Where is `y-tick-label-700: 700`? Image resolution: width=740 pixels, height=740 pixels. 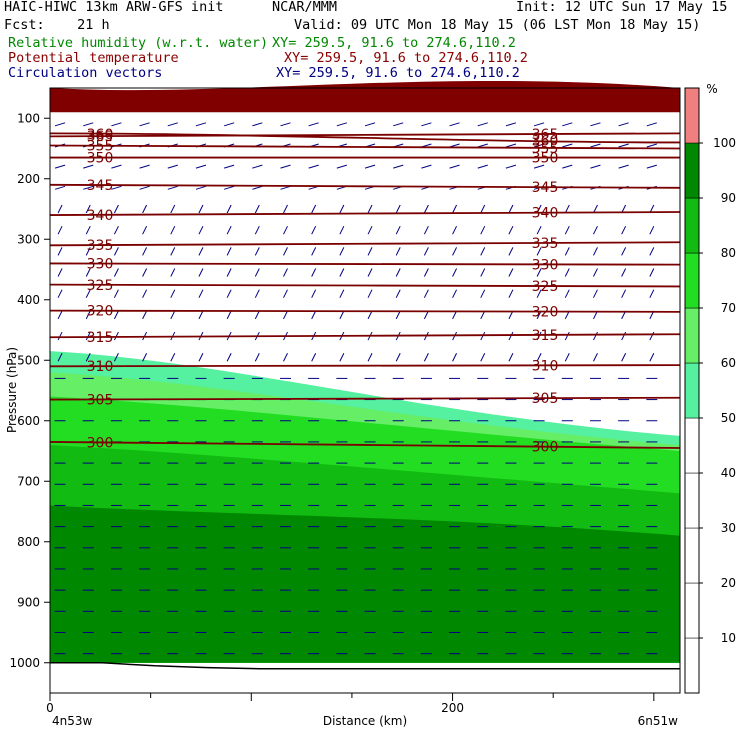 y-tick-label-700: 700 is located at coordinates (28, 481).